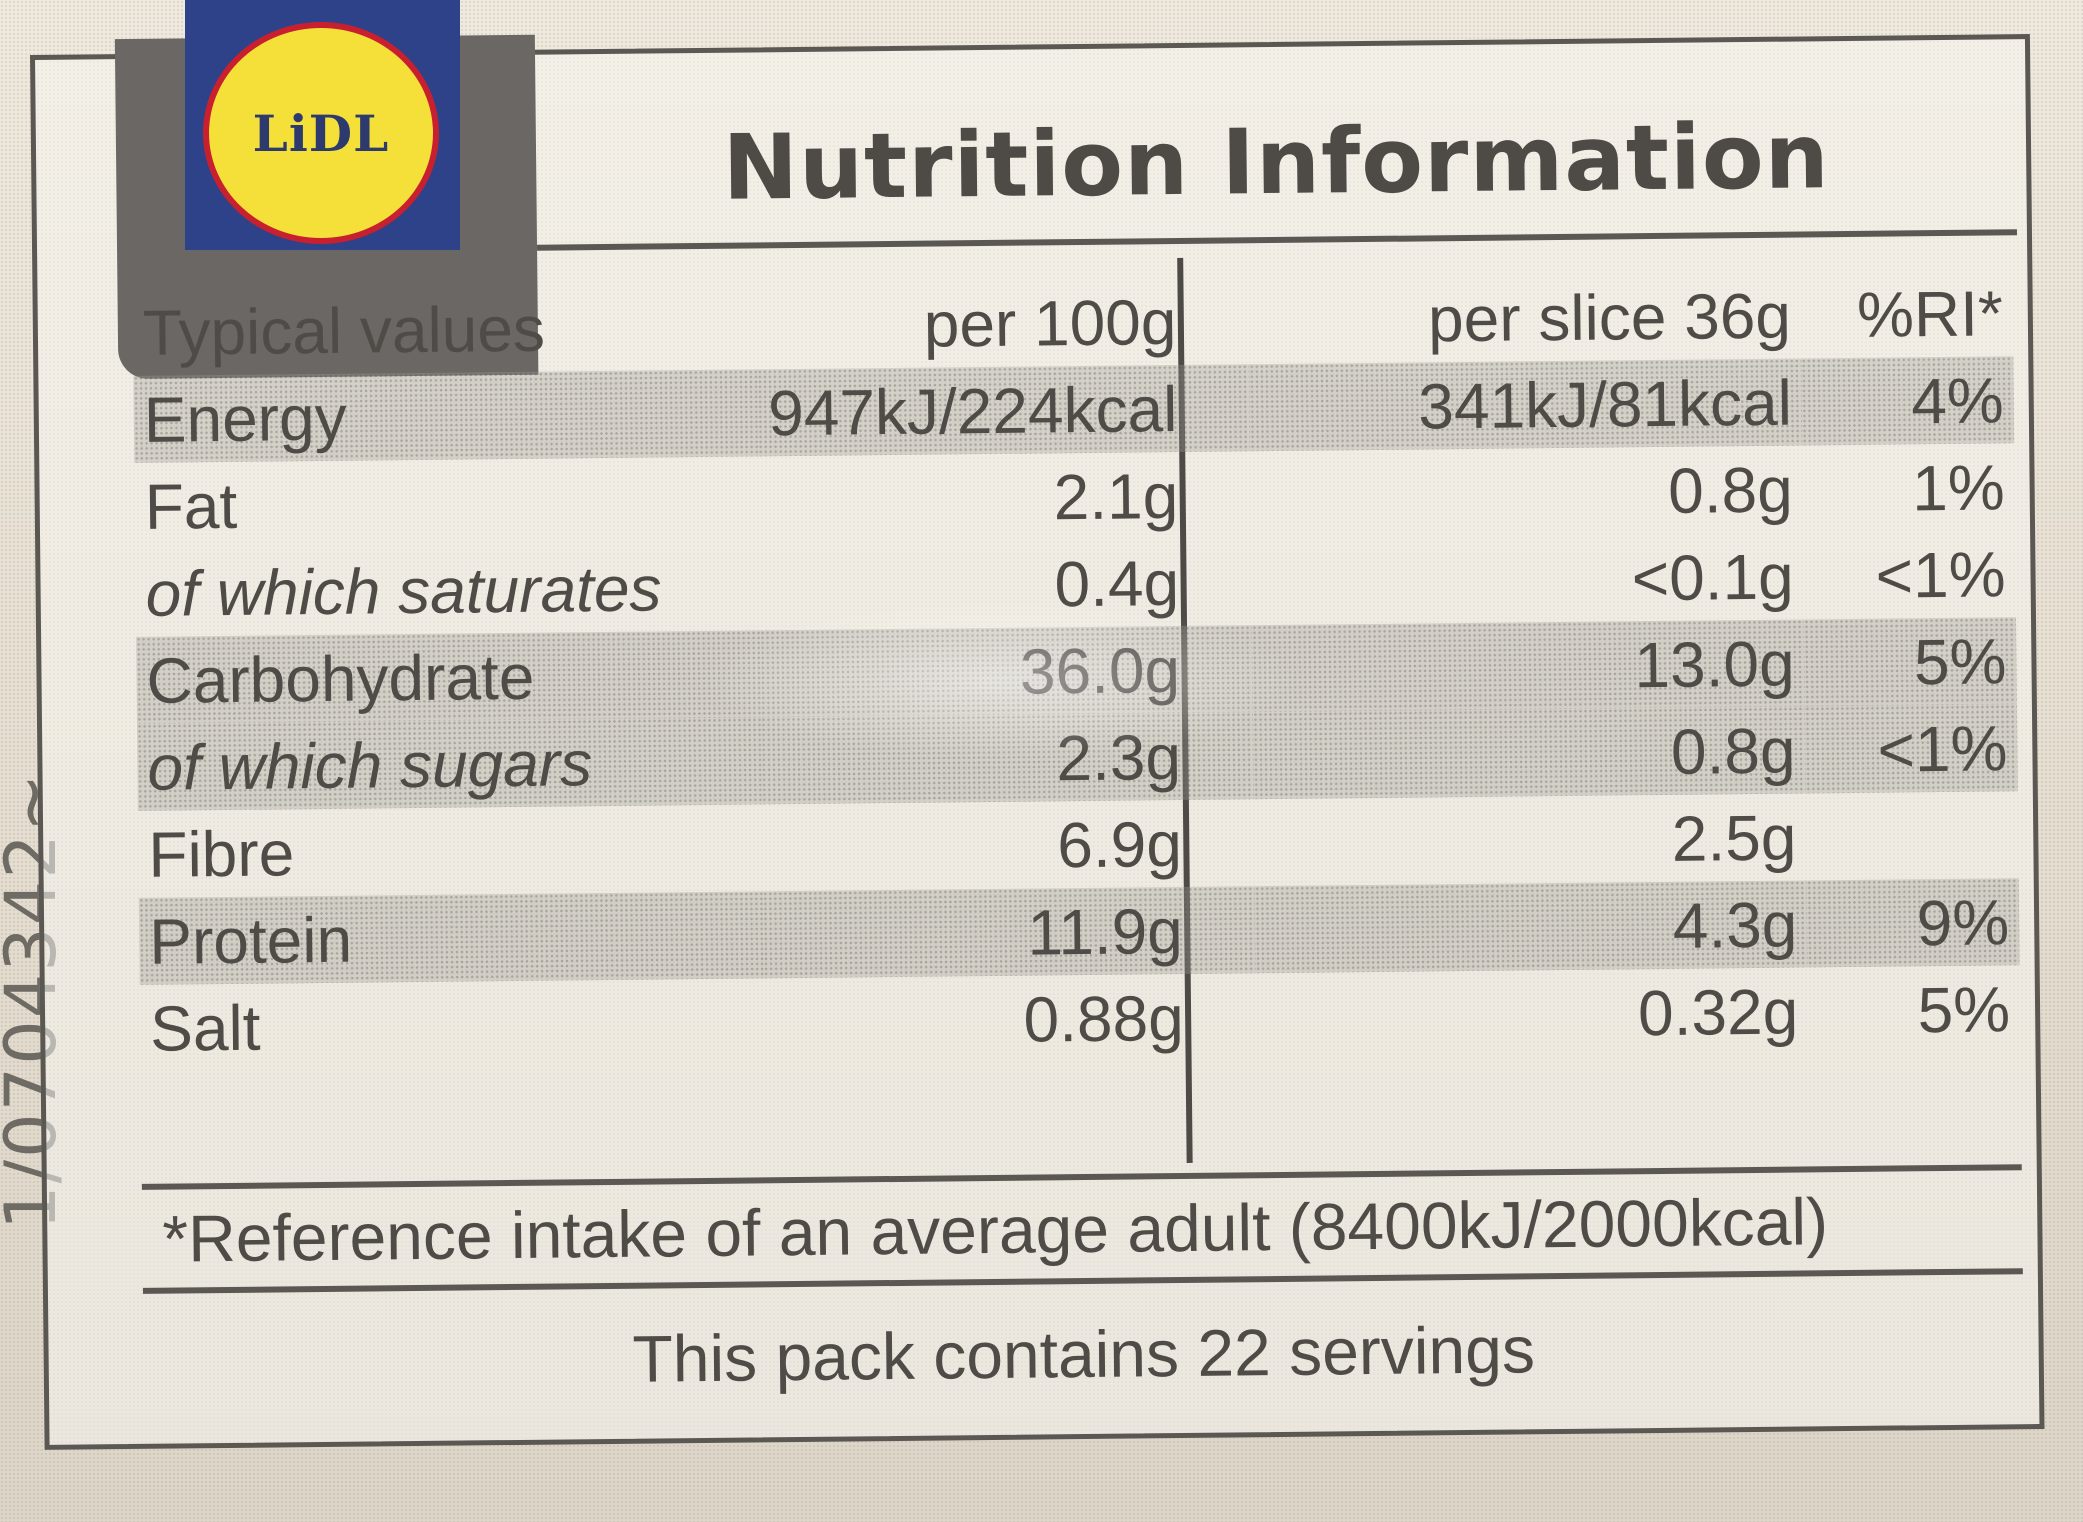 This screenshot has width=2083, height=1522. I want to click on row-name: Fat, so click(191, 506).